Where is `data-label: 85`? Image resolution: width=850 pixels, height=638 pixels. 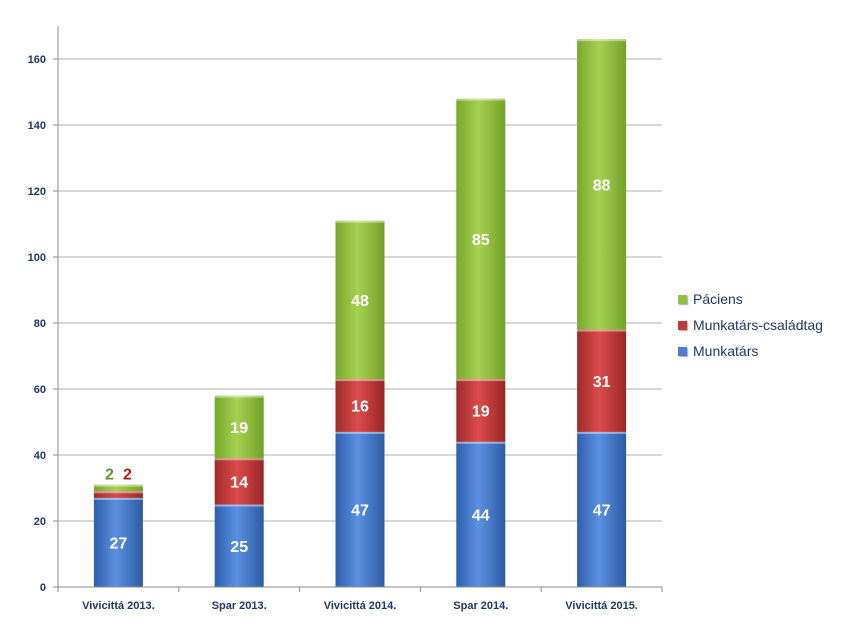
data-label: 85 is located at coordinates (481, 240).